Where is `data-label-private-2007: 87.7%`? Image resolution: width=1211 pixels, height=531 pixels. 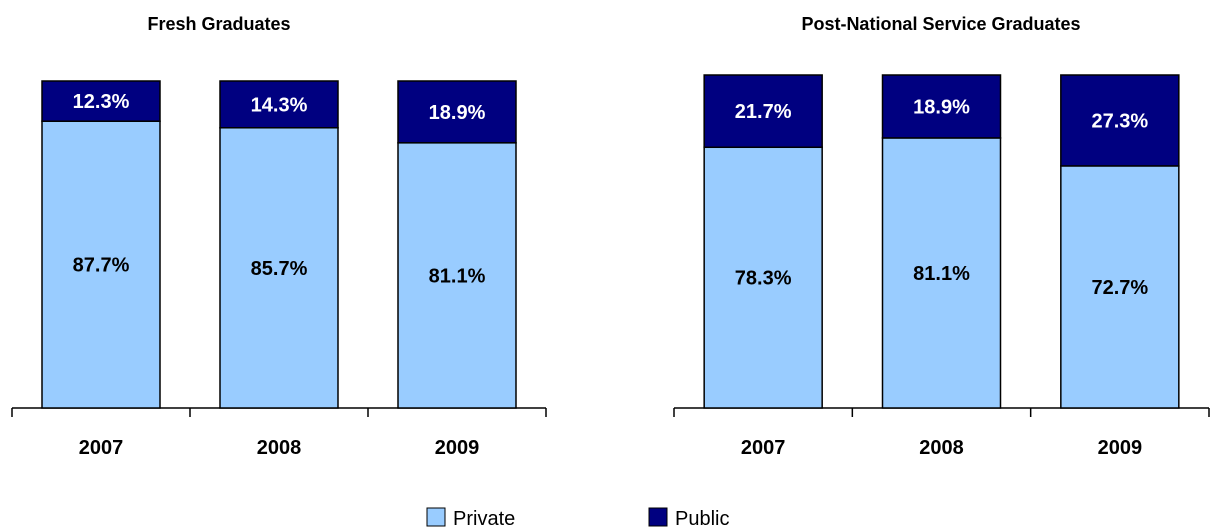
data-label-private-2007: 87.7% is located at coordinates (101, 266).